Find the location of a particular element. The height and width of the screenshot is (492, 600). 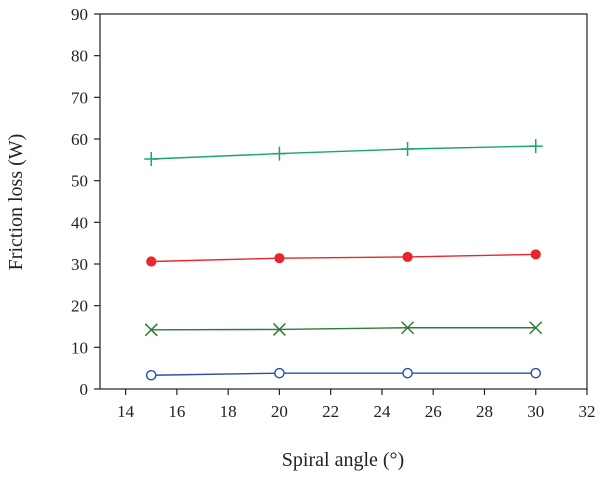

x-tick-label: 26 is located at coordinates (433, 411).